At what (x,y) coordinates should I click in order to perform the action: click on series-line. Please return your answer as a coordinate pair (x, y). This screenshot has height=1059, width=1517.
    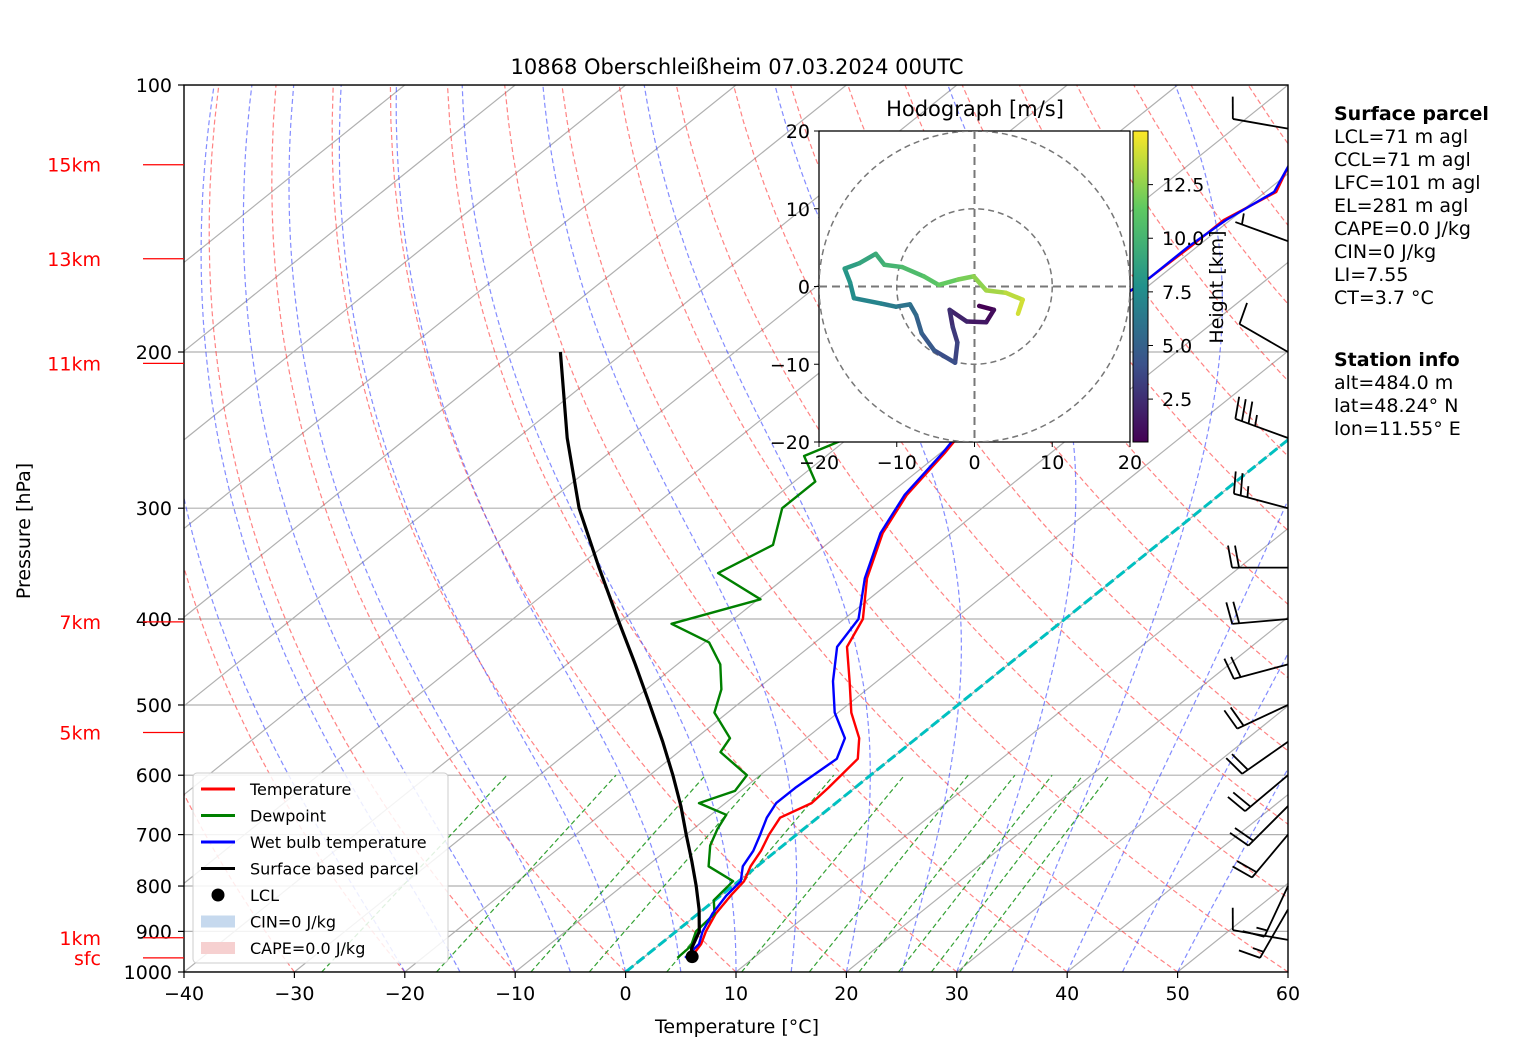
    Looking at the image, I should click on (629, 655).